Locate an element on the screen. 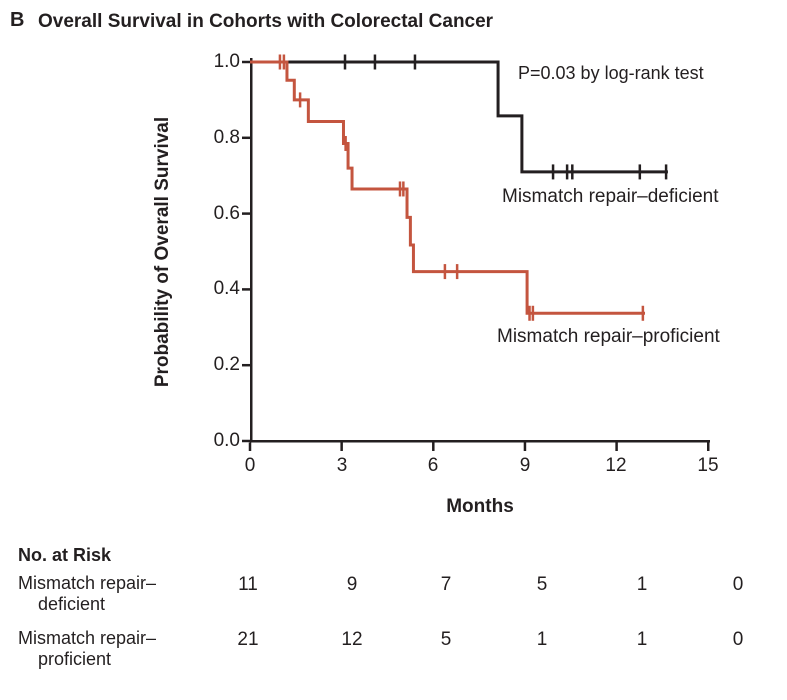  y-tick-label: 0.8 is located at coordinates (226, 137).